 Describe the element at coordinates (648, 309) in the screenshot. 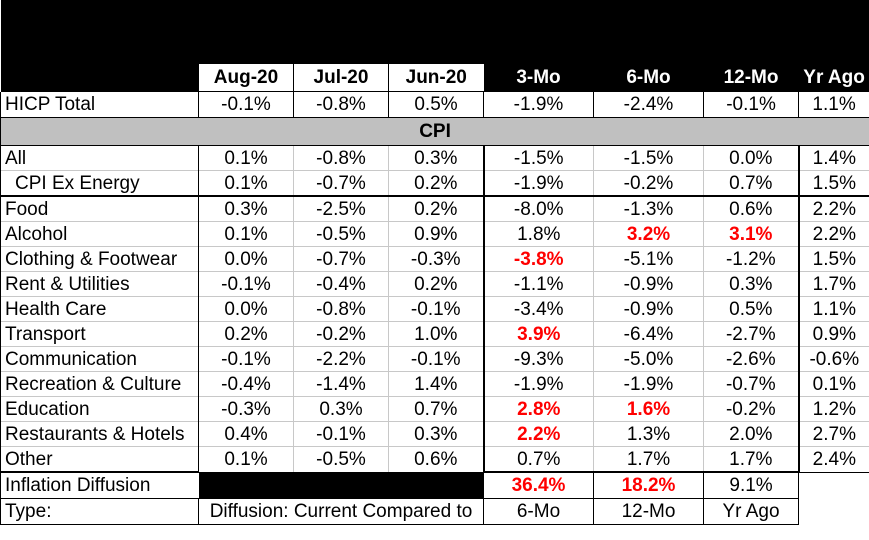

I see `cell: -0.9%` at that location.